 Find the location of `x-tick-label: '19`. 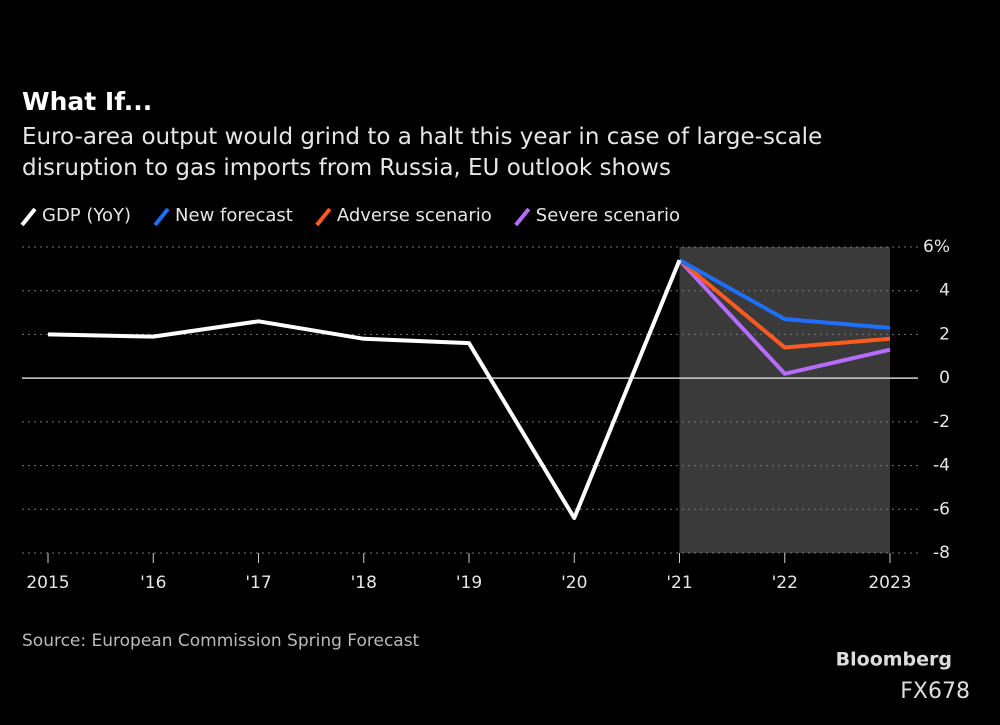

x-tick-label: '19 is located at coordinates (469, 583).